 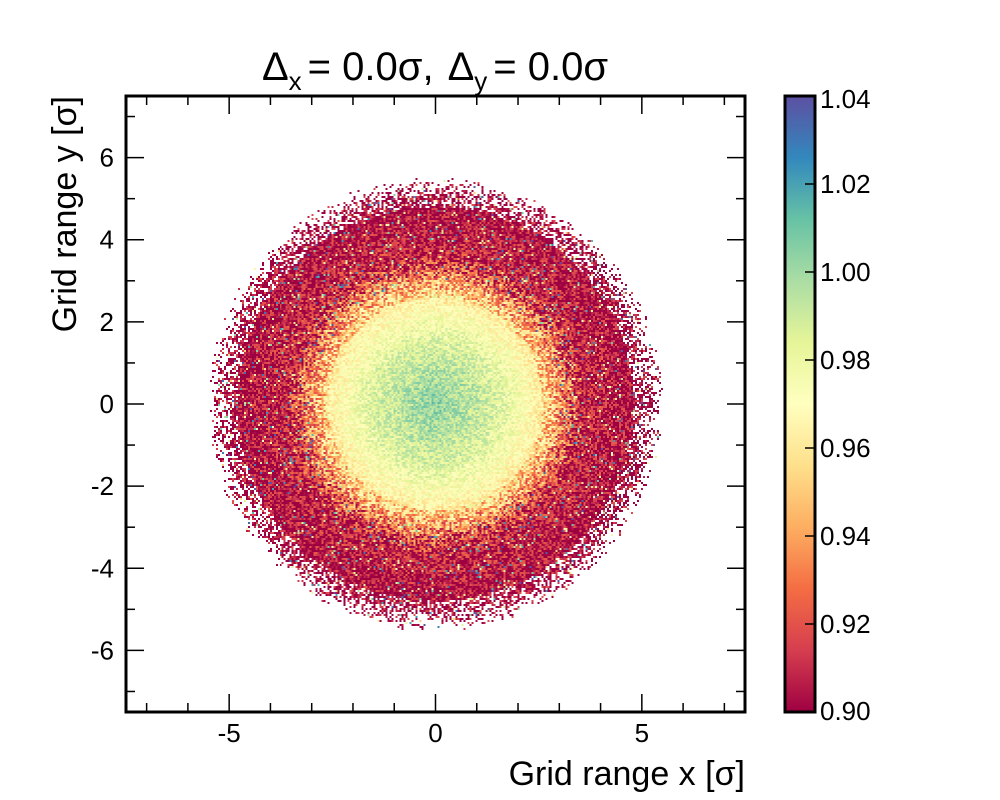 I want to click on y-tick-label: 4, so click(x=107, y=240).